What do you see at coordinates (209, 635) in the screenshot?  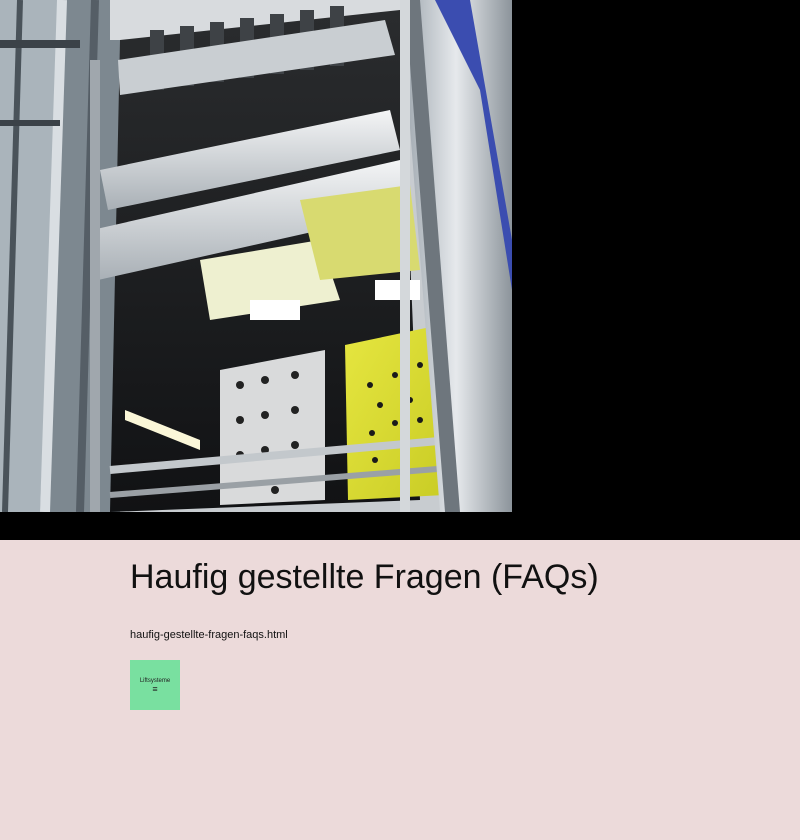 I see `faq-file-link: haufig-gestellte-fragen-faqs.html` at bounding box center [209, 635].